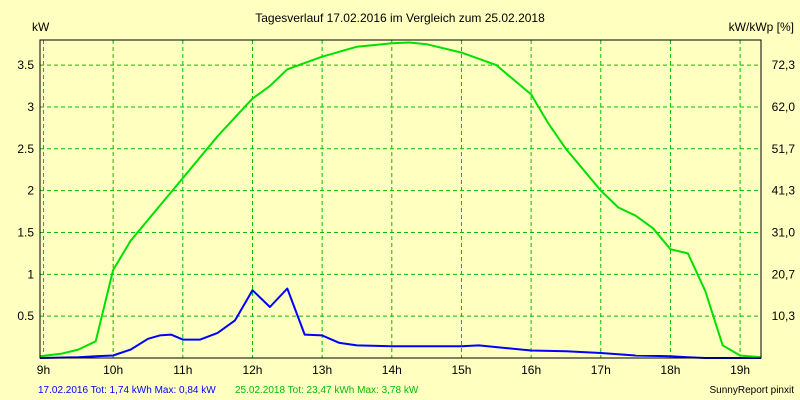 The image size is (800, 400). I want to click on series1-summary: 17.02.2016 Tot: 1,74 kWh Max: 0,84 kW, so click(127, 390).